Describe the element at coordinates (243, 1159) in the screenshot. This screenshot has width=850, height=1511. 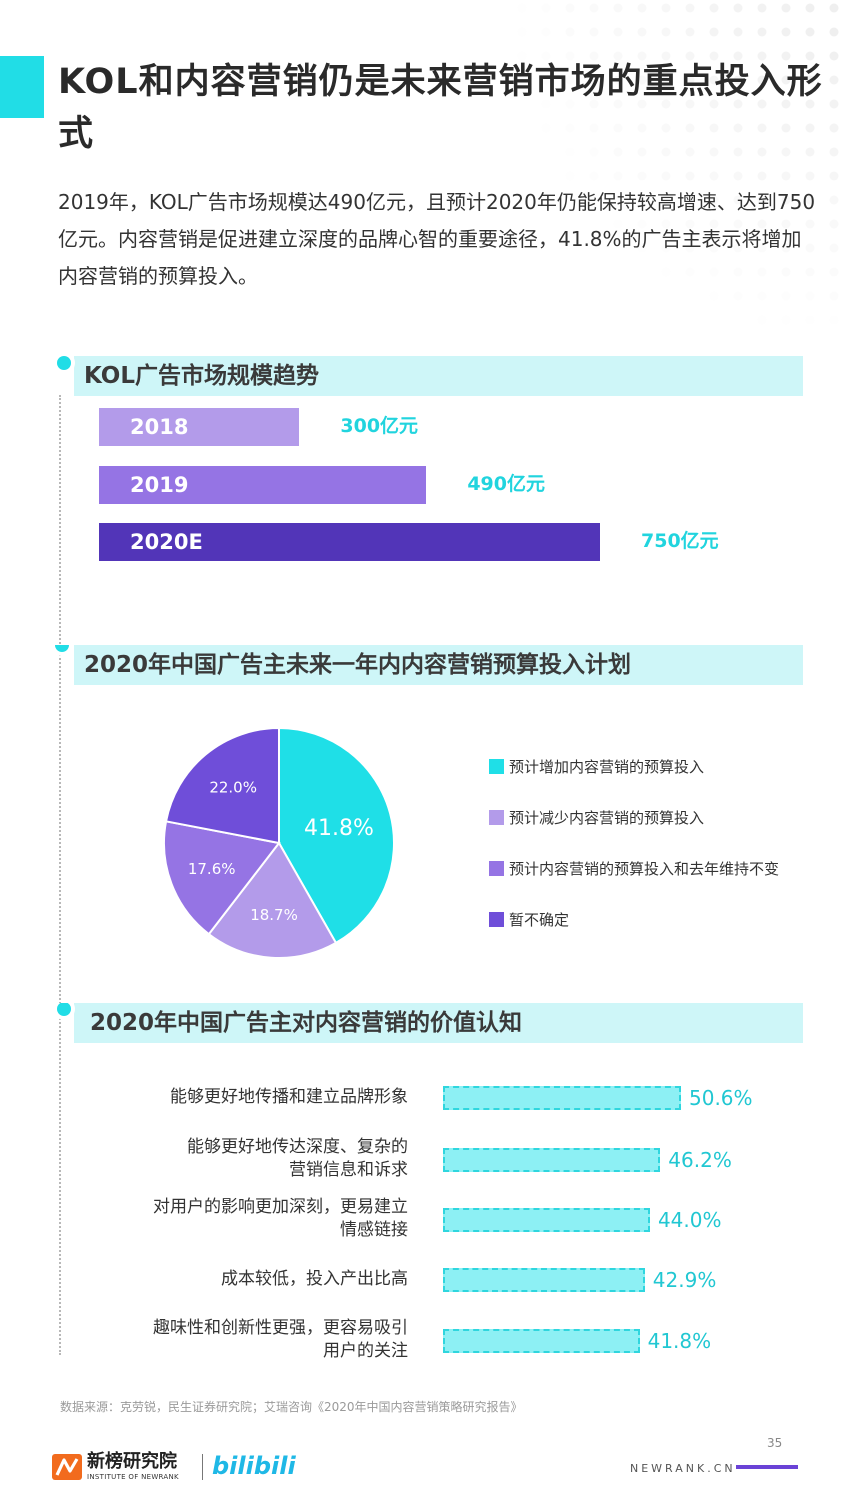
I see `value-row-label: 能够更好地传达深度、复杂的营销信息和诉求` at that location.